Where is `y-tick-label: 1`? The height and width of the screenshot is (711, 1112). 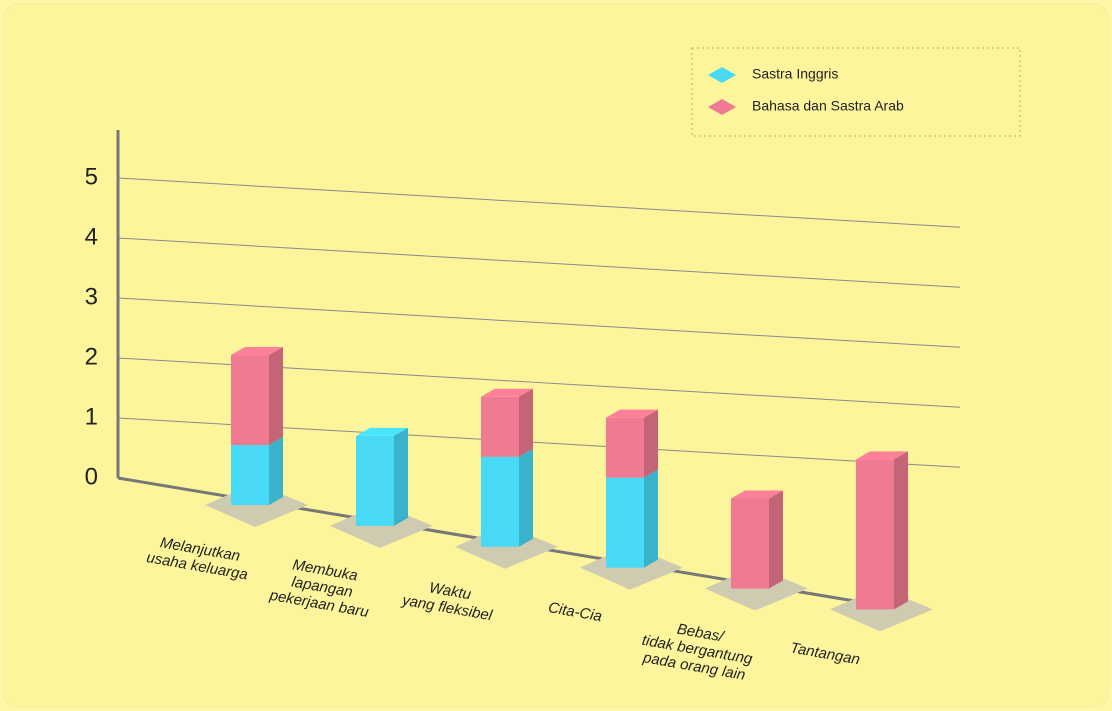 y-tick-label: 1 is located at coordinates (91, 416).